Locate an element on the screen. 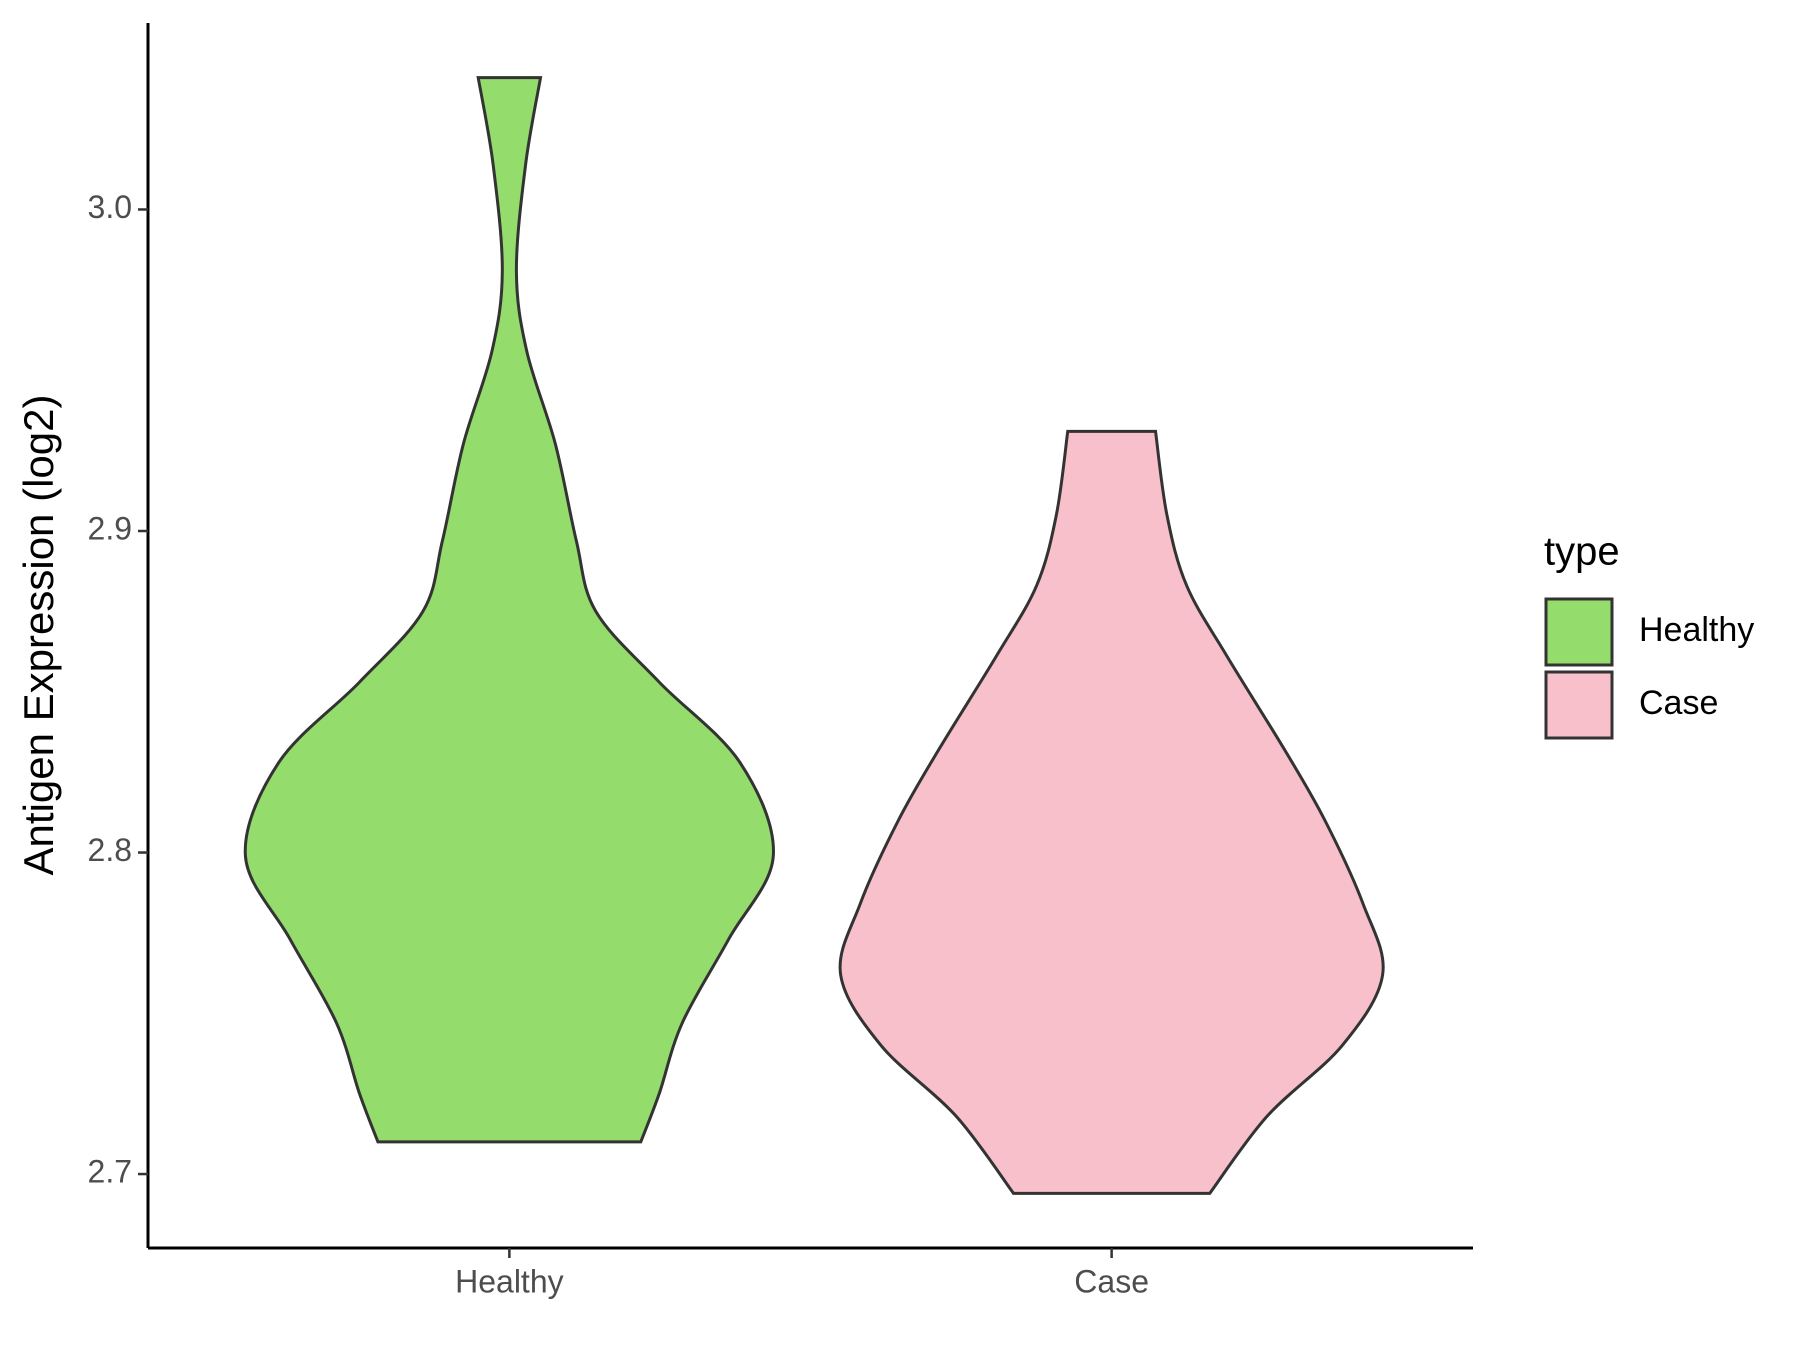 This screenshot has height=1350, width=1800. y-tick-label: 3.0 is located at coordinates (110, 207).